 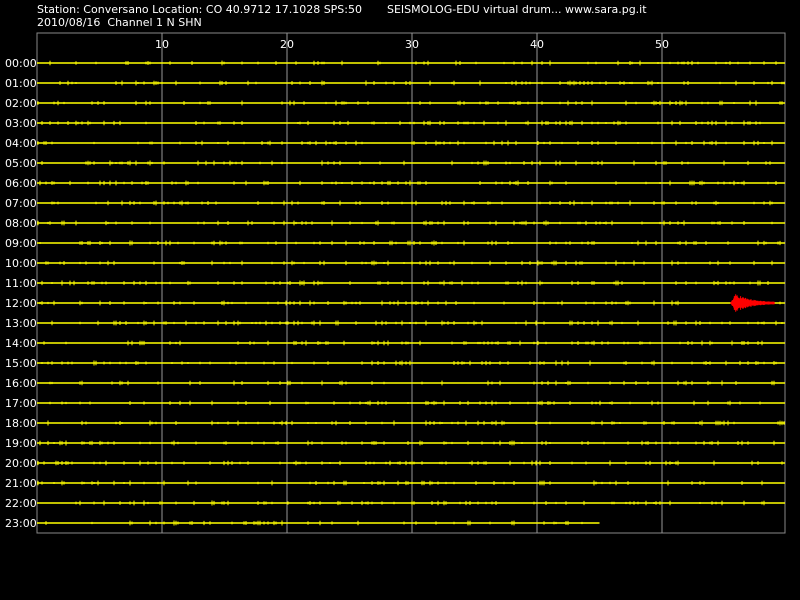 What do you see at coordinates (21, 83) in the screenshot?
I see `row-label-0100: 01:00` at bounding box center [21, 83].